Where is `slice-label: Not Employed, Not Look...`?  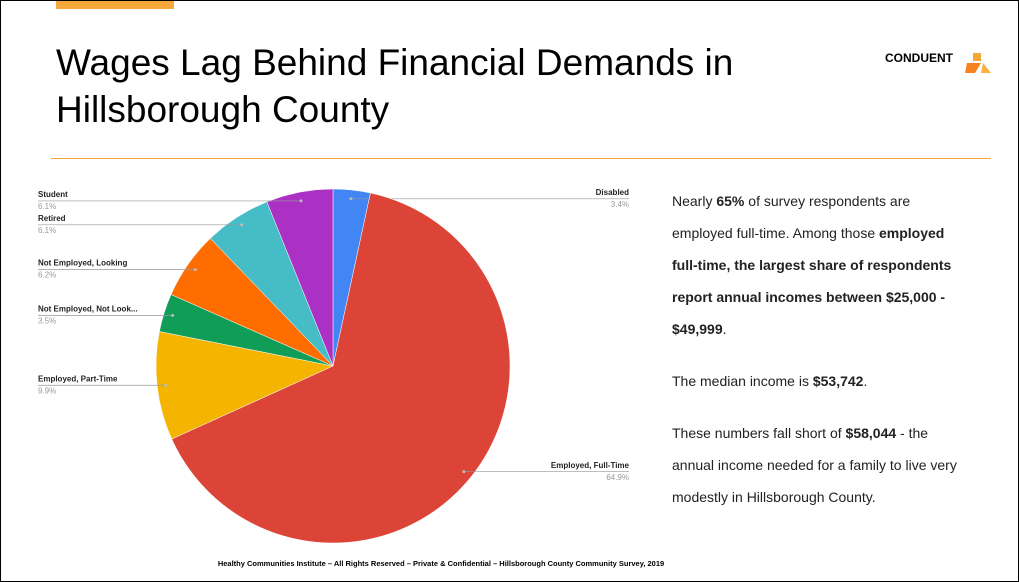
slice-label: Not Employed, Not Look... is located at coordinates (88, 308).